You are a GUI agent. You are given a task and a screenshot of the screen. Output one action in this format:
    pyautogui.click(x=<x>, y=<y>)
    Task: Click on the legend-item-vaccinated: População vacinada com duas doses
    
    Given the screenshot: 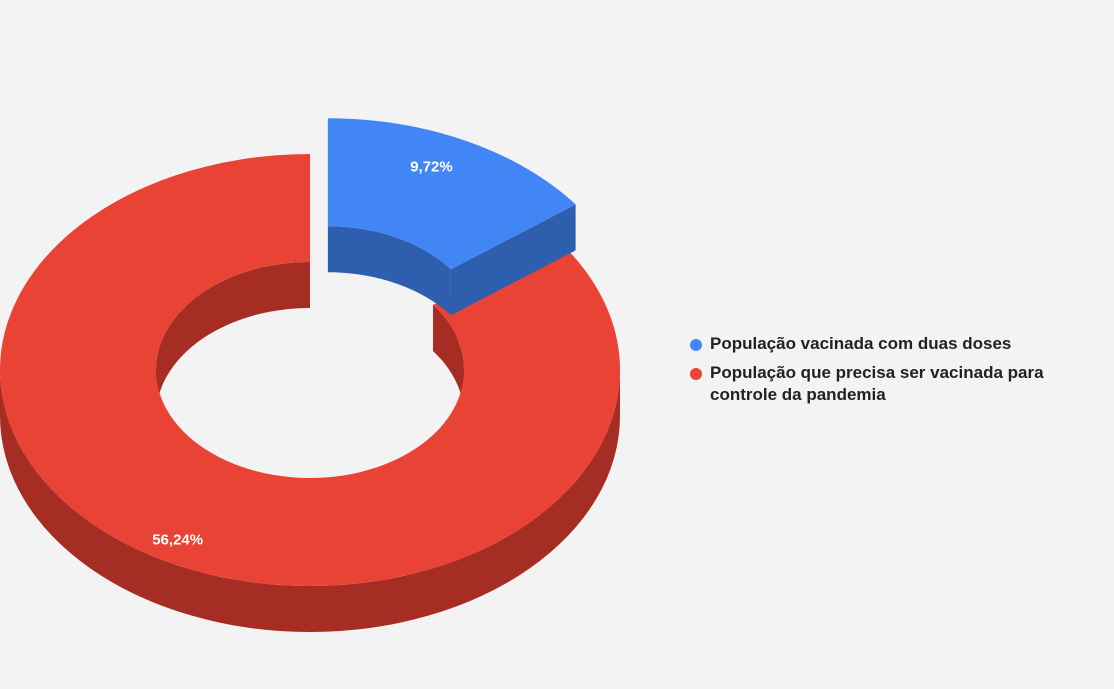 What is the action you would take?
    pyautogui.click(x=890, y=344)
    